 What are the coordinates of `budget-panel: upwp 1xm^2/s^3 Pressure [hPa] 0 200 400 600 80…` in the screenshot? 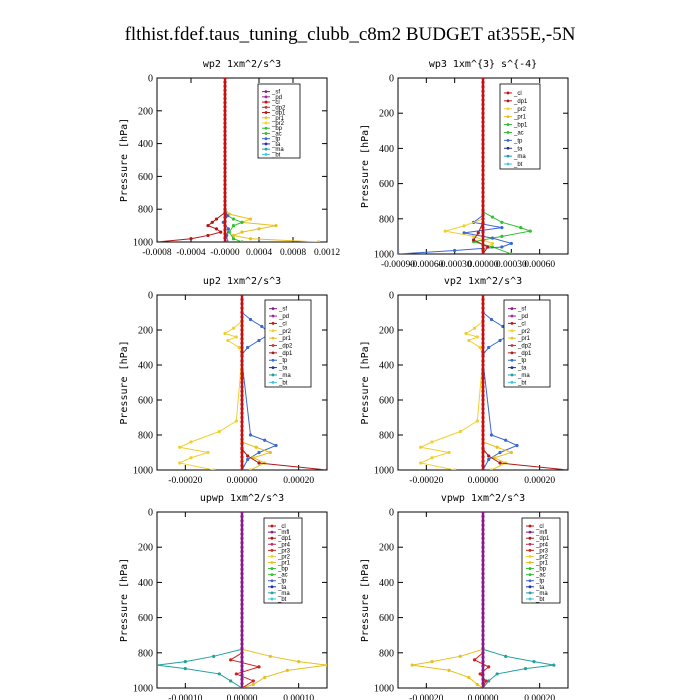 It's located at (223, 596).